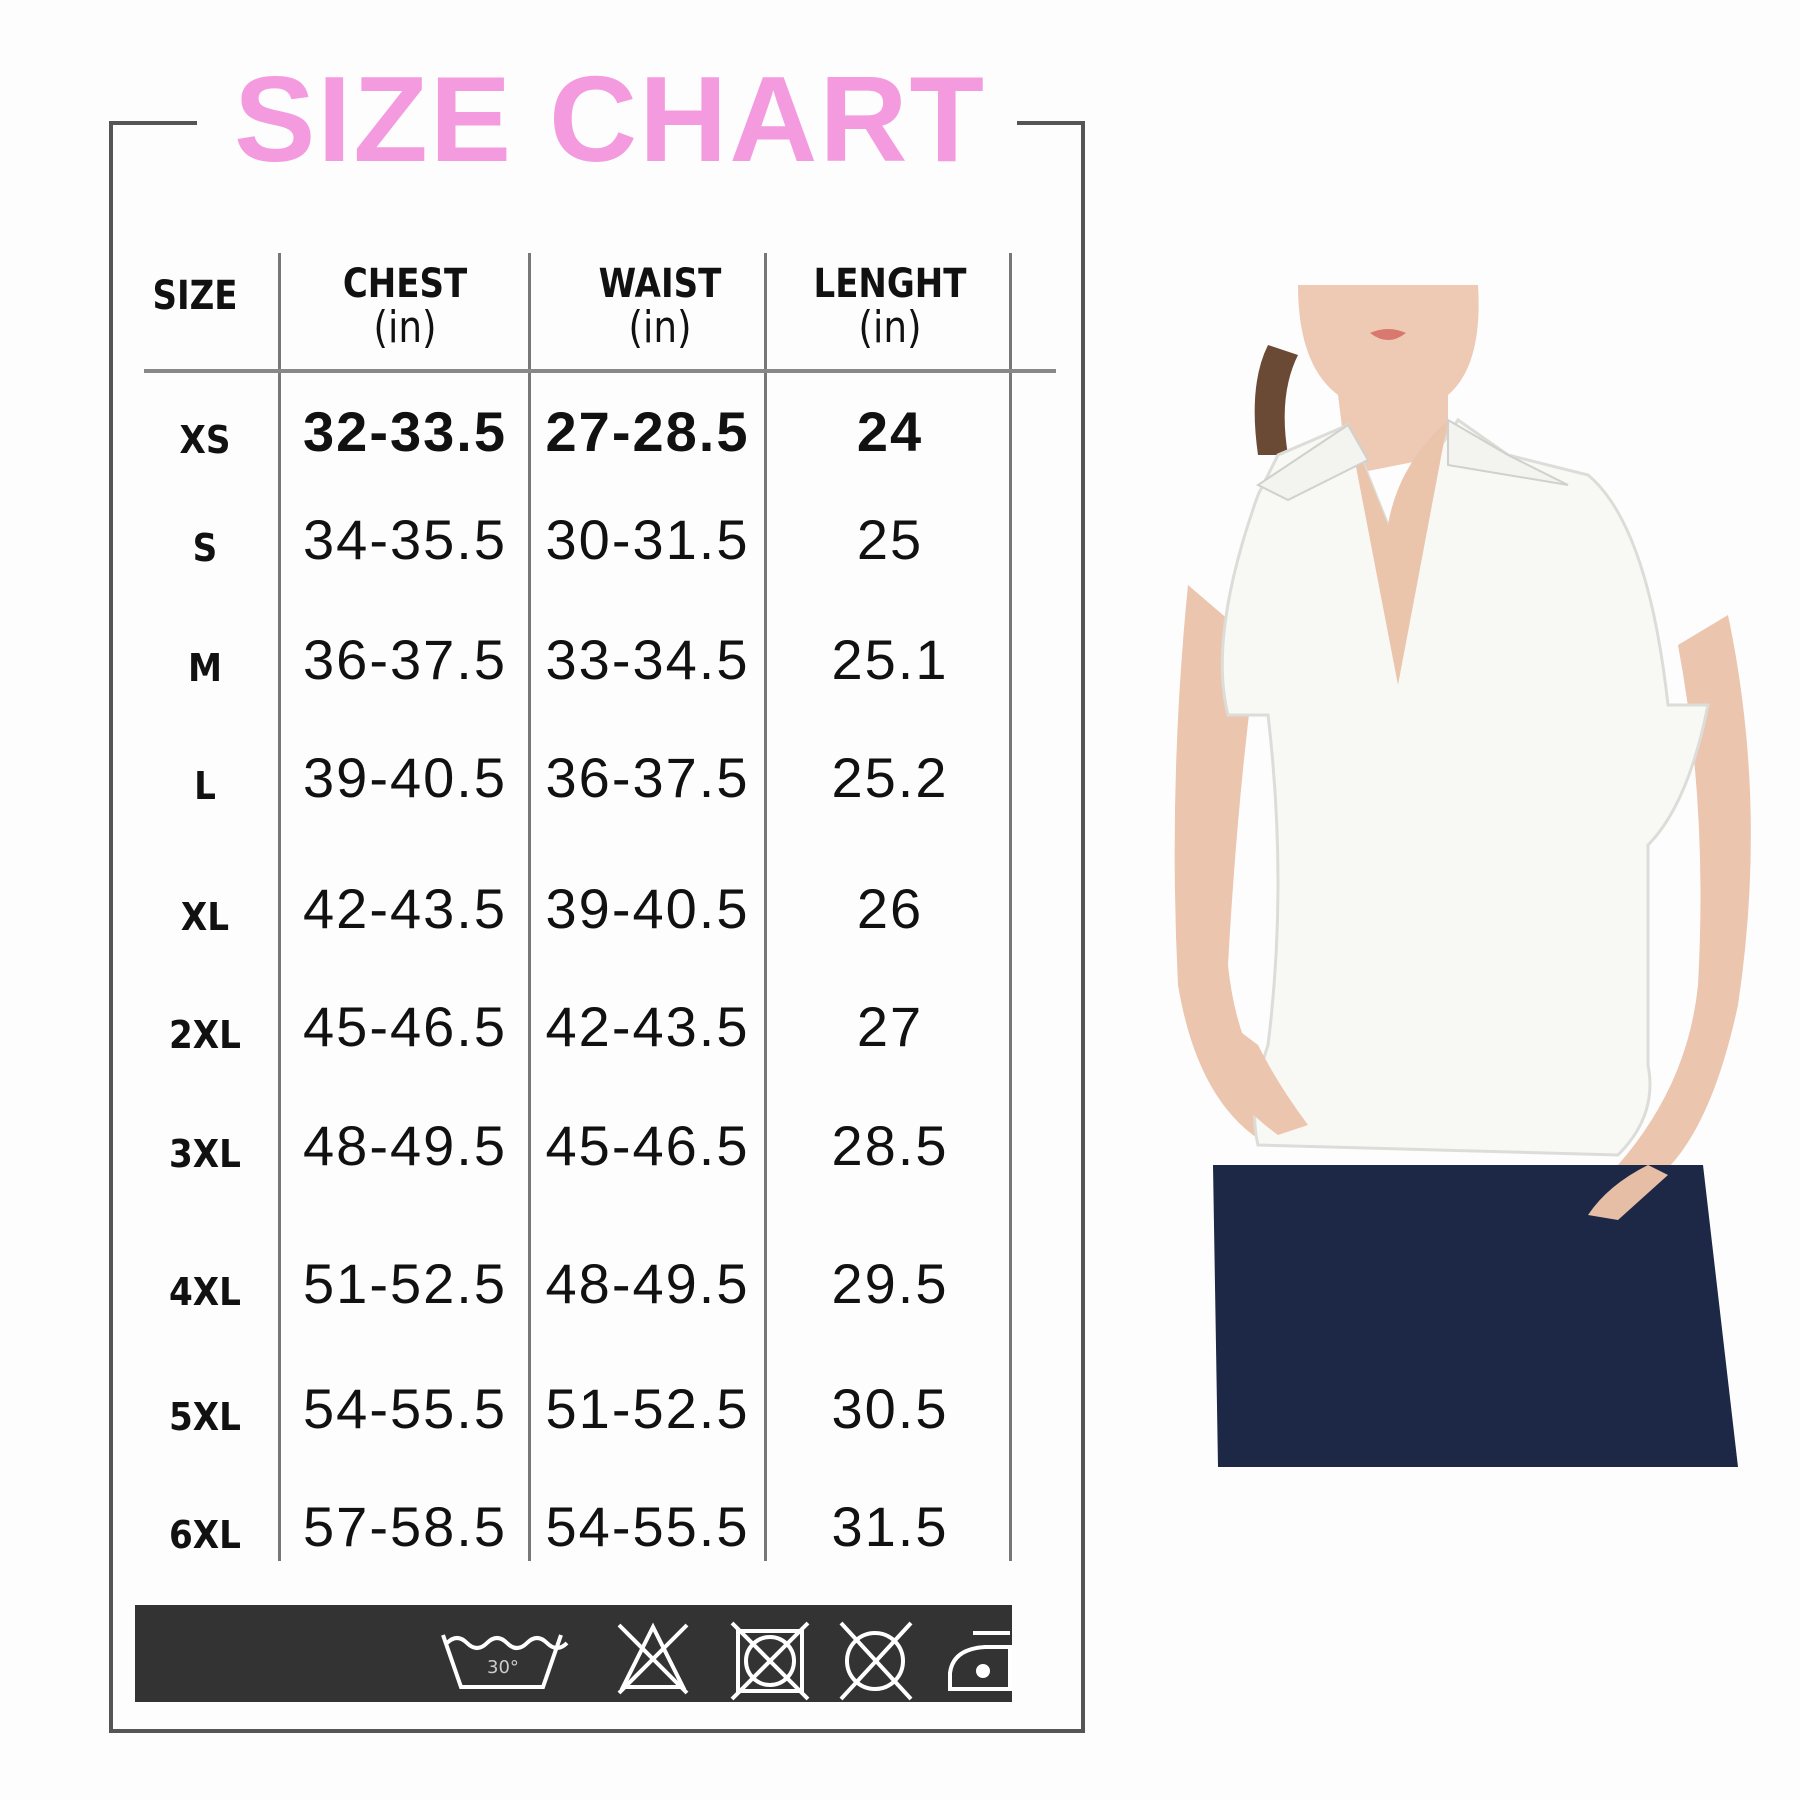 Image resolution: width=1800 pixels, height=1800 pixels. Describe the element at coordinates (890, 908) in the screenshot. I see `cell-length: 26` at that location.